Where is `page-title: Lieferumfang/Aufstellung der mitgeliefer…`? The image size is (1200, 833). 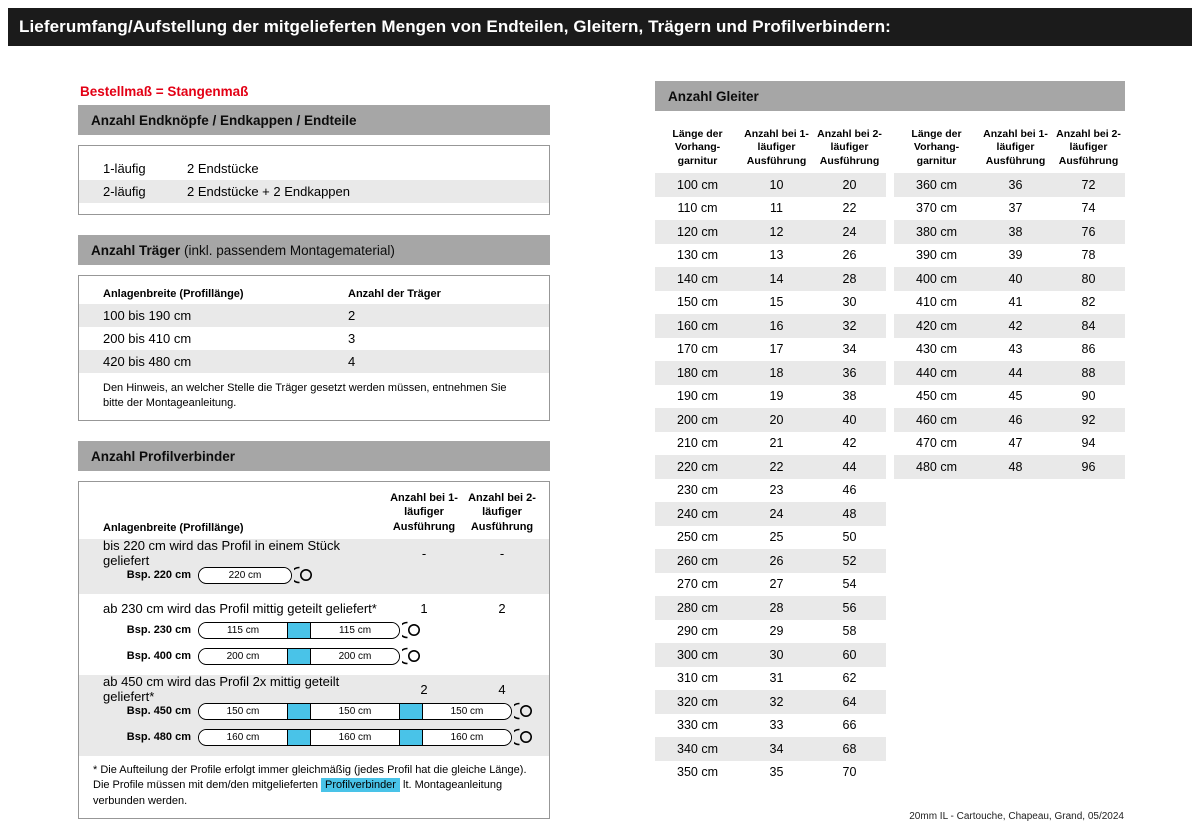
page-title: Lieferumfang/Aufstellung der mitgeliefer… is located at coordinates (455, 26).